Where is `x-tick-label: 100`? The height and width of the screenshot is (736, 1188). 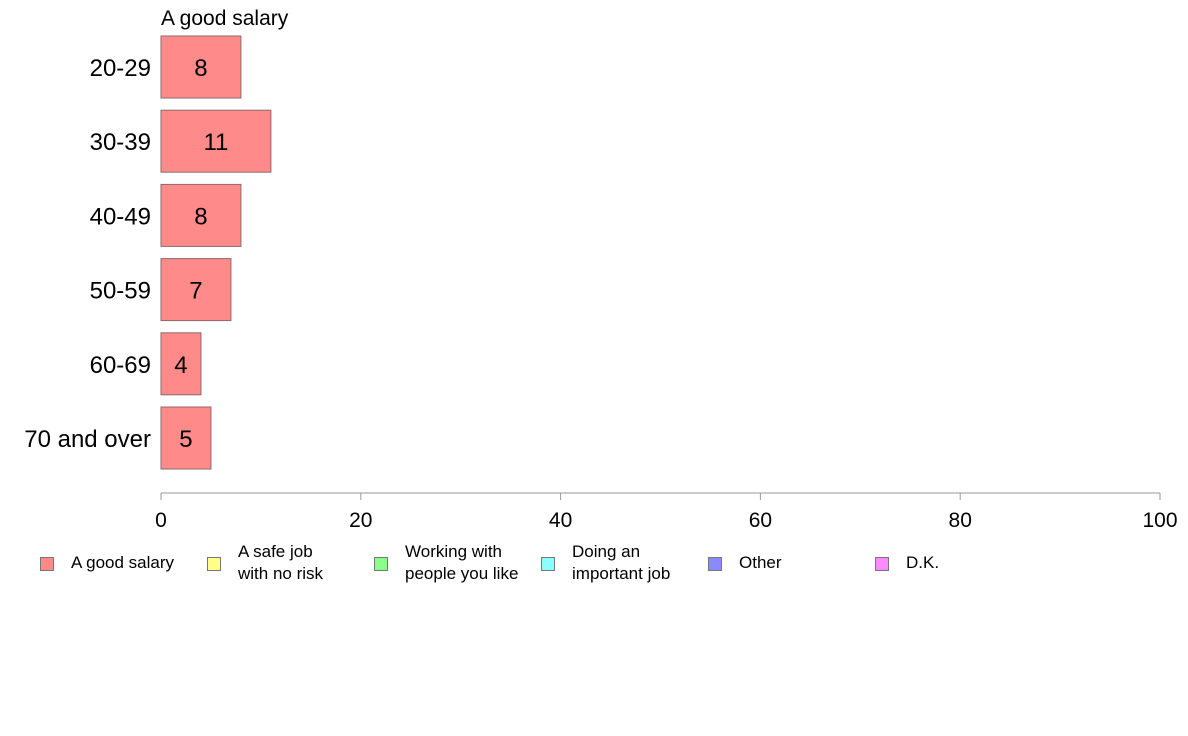 x-tick-label: 100 is located at coordinates (1159, 520).